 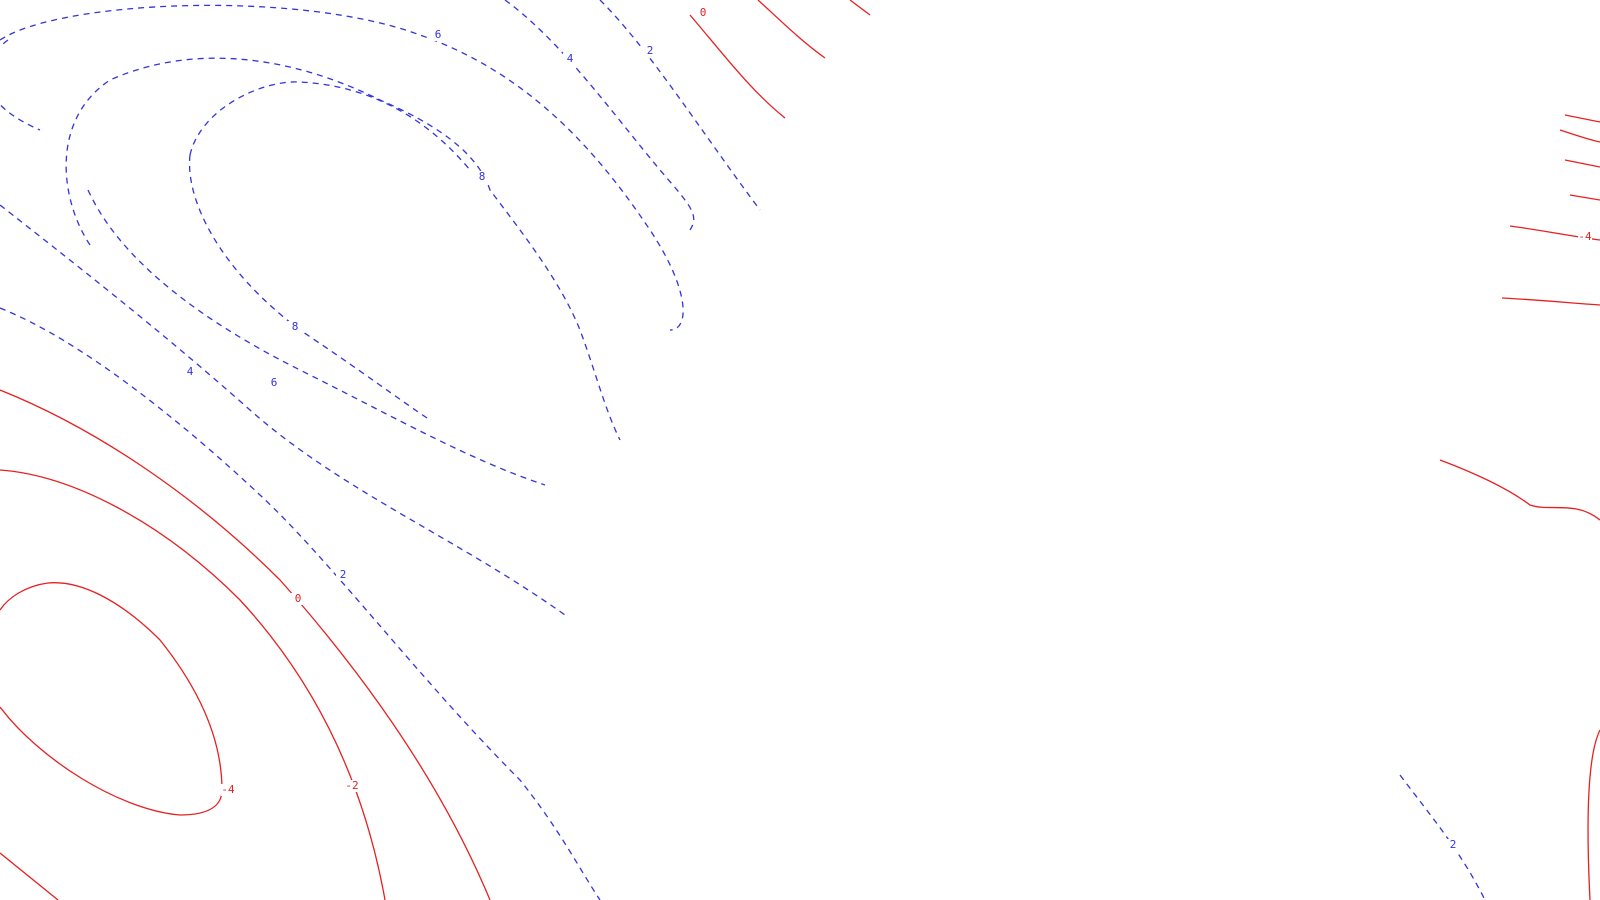 I want to click on contour-label-two-top: 2, so click(x=650, y=50).